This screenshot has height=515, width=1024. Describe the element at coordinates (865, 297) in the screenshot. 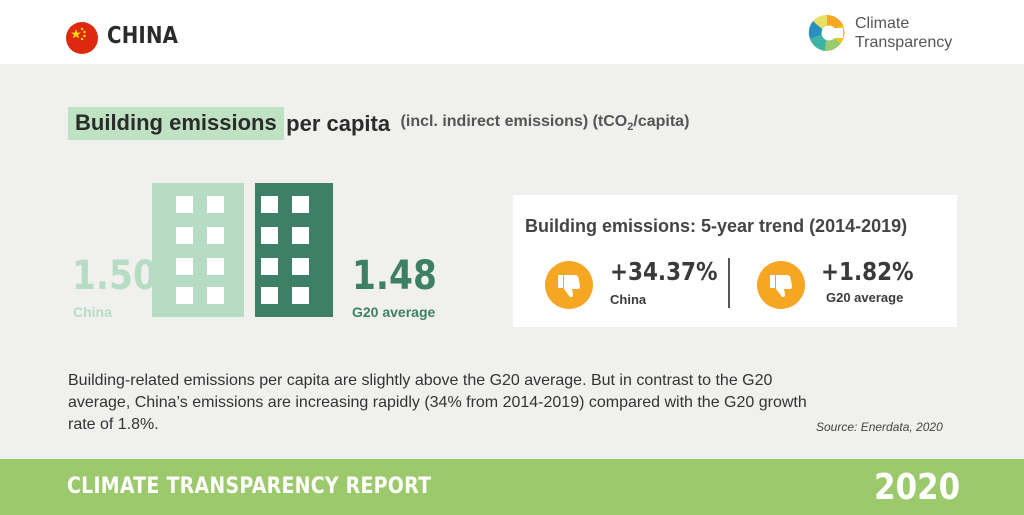

I see `trend-g20-label: G20 average` at that location.